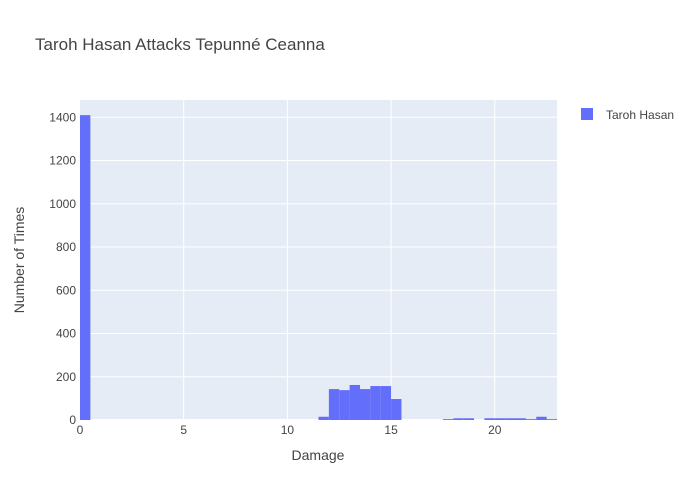 This screenshot has height=500, width=700. Describe the element at coordinates (66, 334) in the screenshot. I see `y-tick-label: 400` at that location.